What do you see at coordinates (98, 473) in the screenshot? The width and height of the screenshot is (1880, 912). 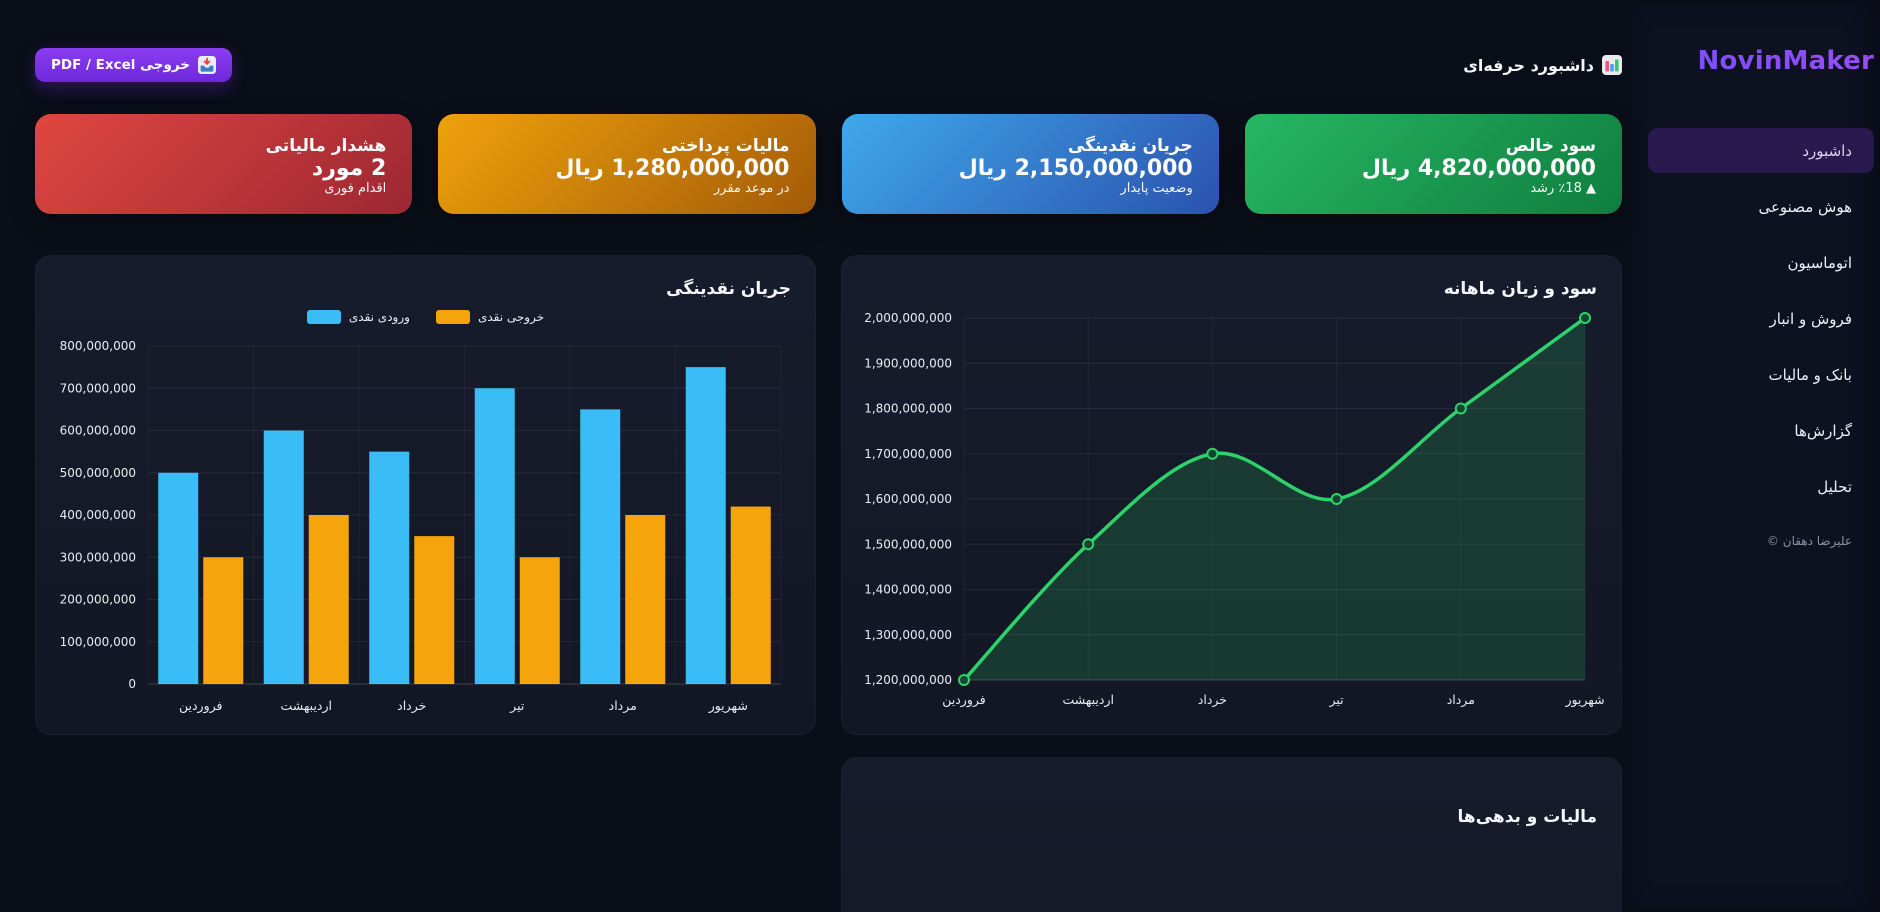 I see `svg-text: 500,000,000` at bounding box center [98, 473].